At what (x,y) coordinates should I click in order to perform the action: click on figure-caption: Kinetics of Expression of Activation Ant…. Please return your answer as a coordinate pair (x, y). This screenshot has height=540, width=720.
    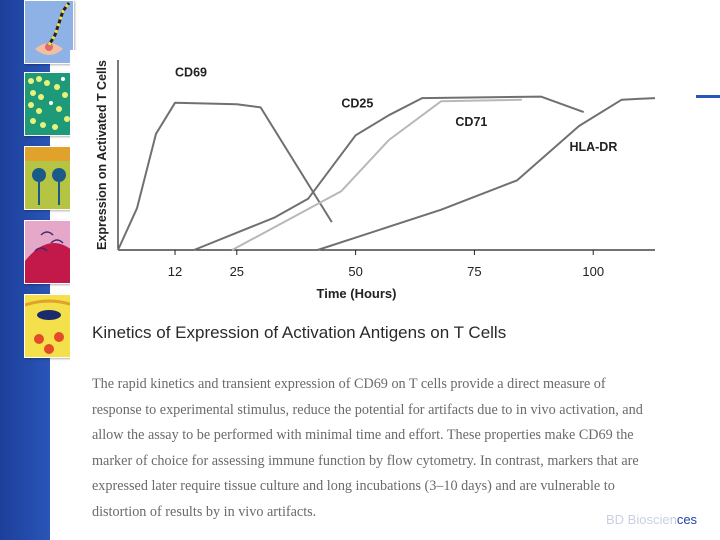
    Looking at the image, I should click on (299, 332).